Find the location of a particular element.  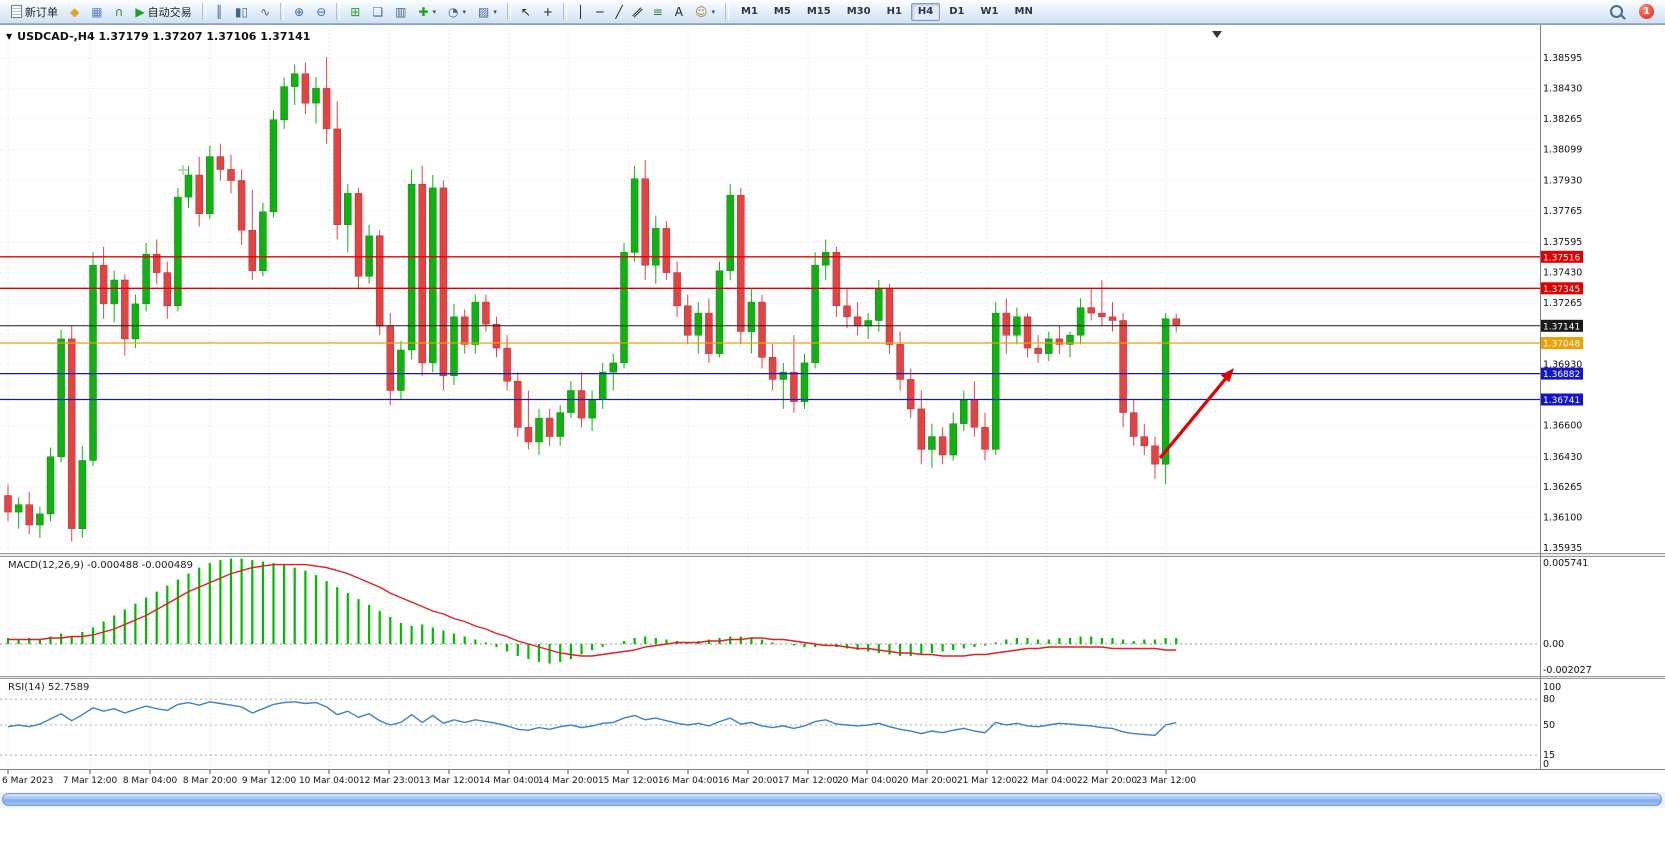

symbol-dropdown-icon: ▼ is located at coordinates (9, 36).